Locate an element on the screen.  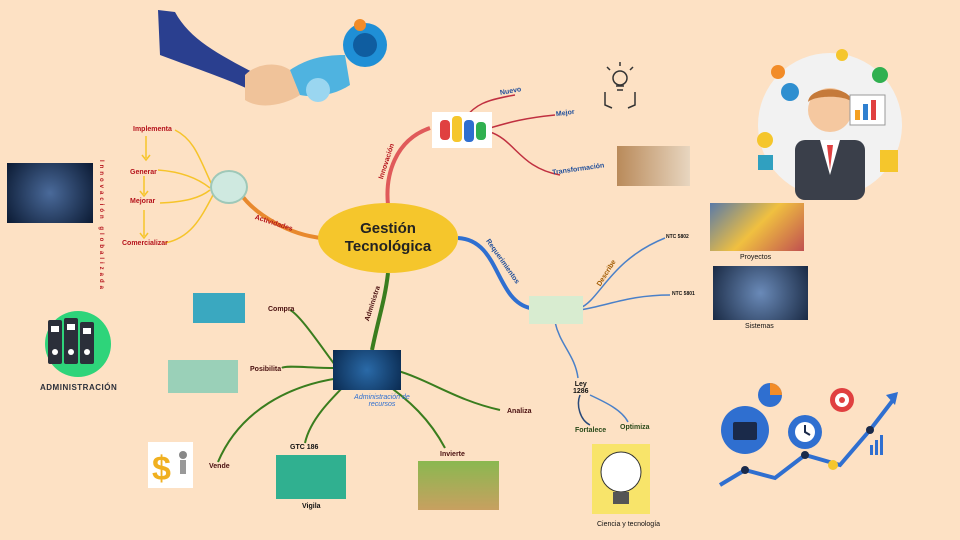
caption-proyectos: Proyectos is located at coordinates (756, 257).